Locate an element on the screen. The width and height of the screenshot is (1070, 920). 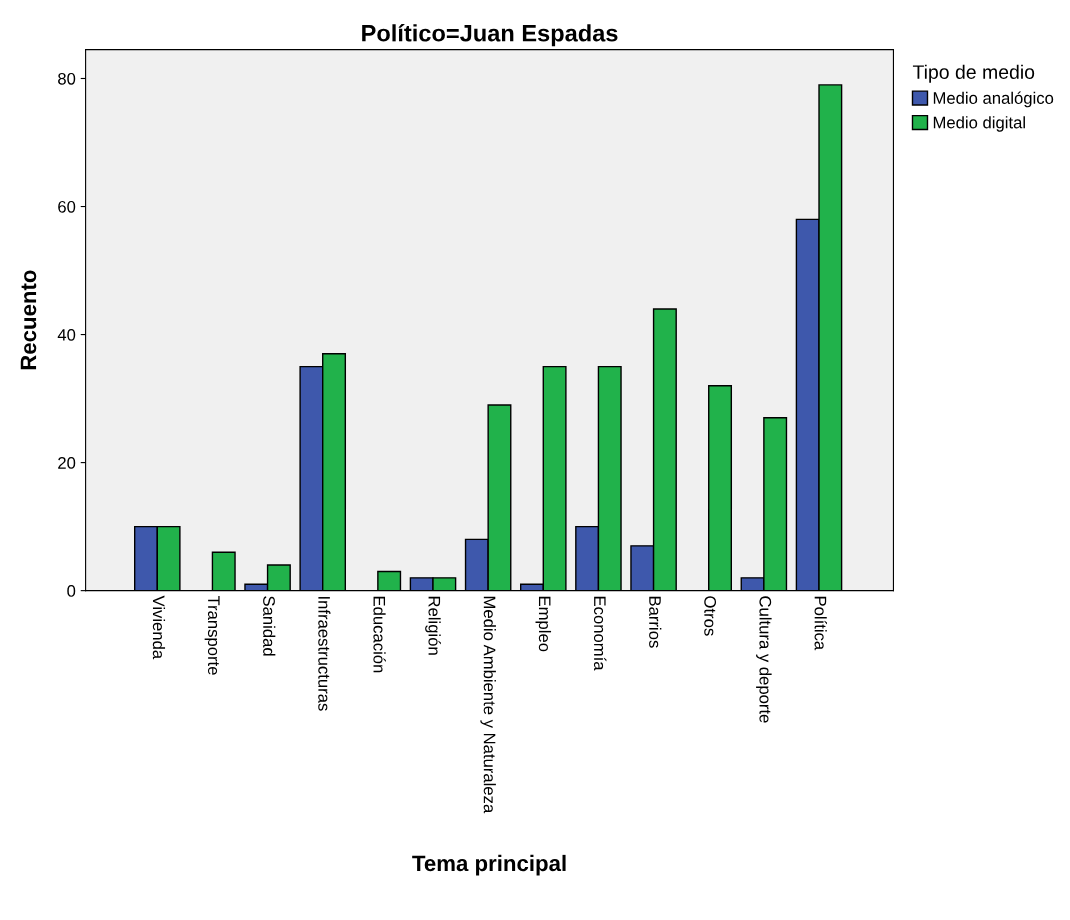
x-tick-label: Vivienda is located at coordinates (159, 627).